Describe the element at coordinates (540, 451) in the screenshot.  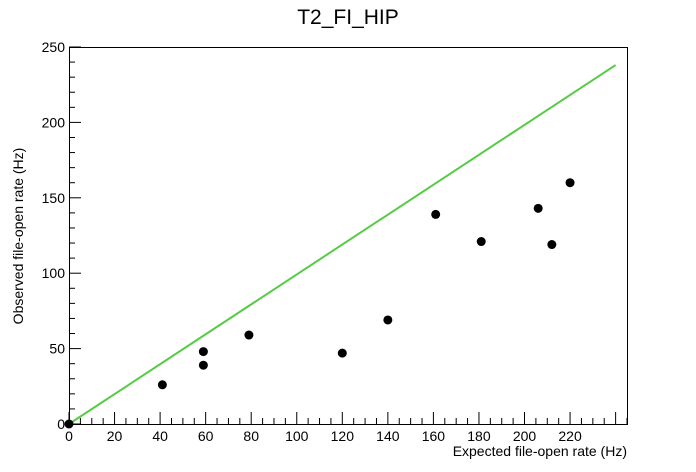
I see `x-axis-label: Expected file-open rate (Hz)` at that location.